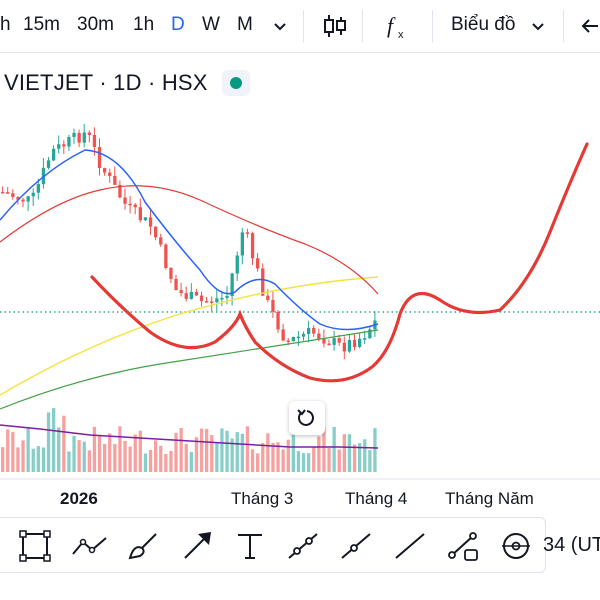  I want to click on time-axis-label-2026: 2026, so click(79, 498).